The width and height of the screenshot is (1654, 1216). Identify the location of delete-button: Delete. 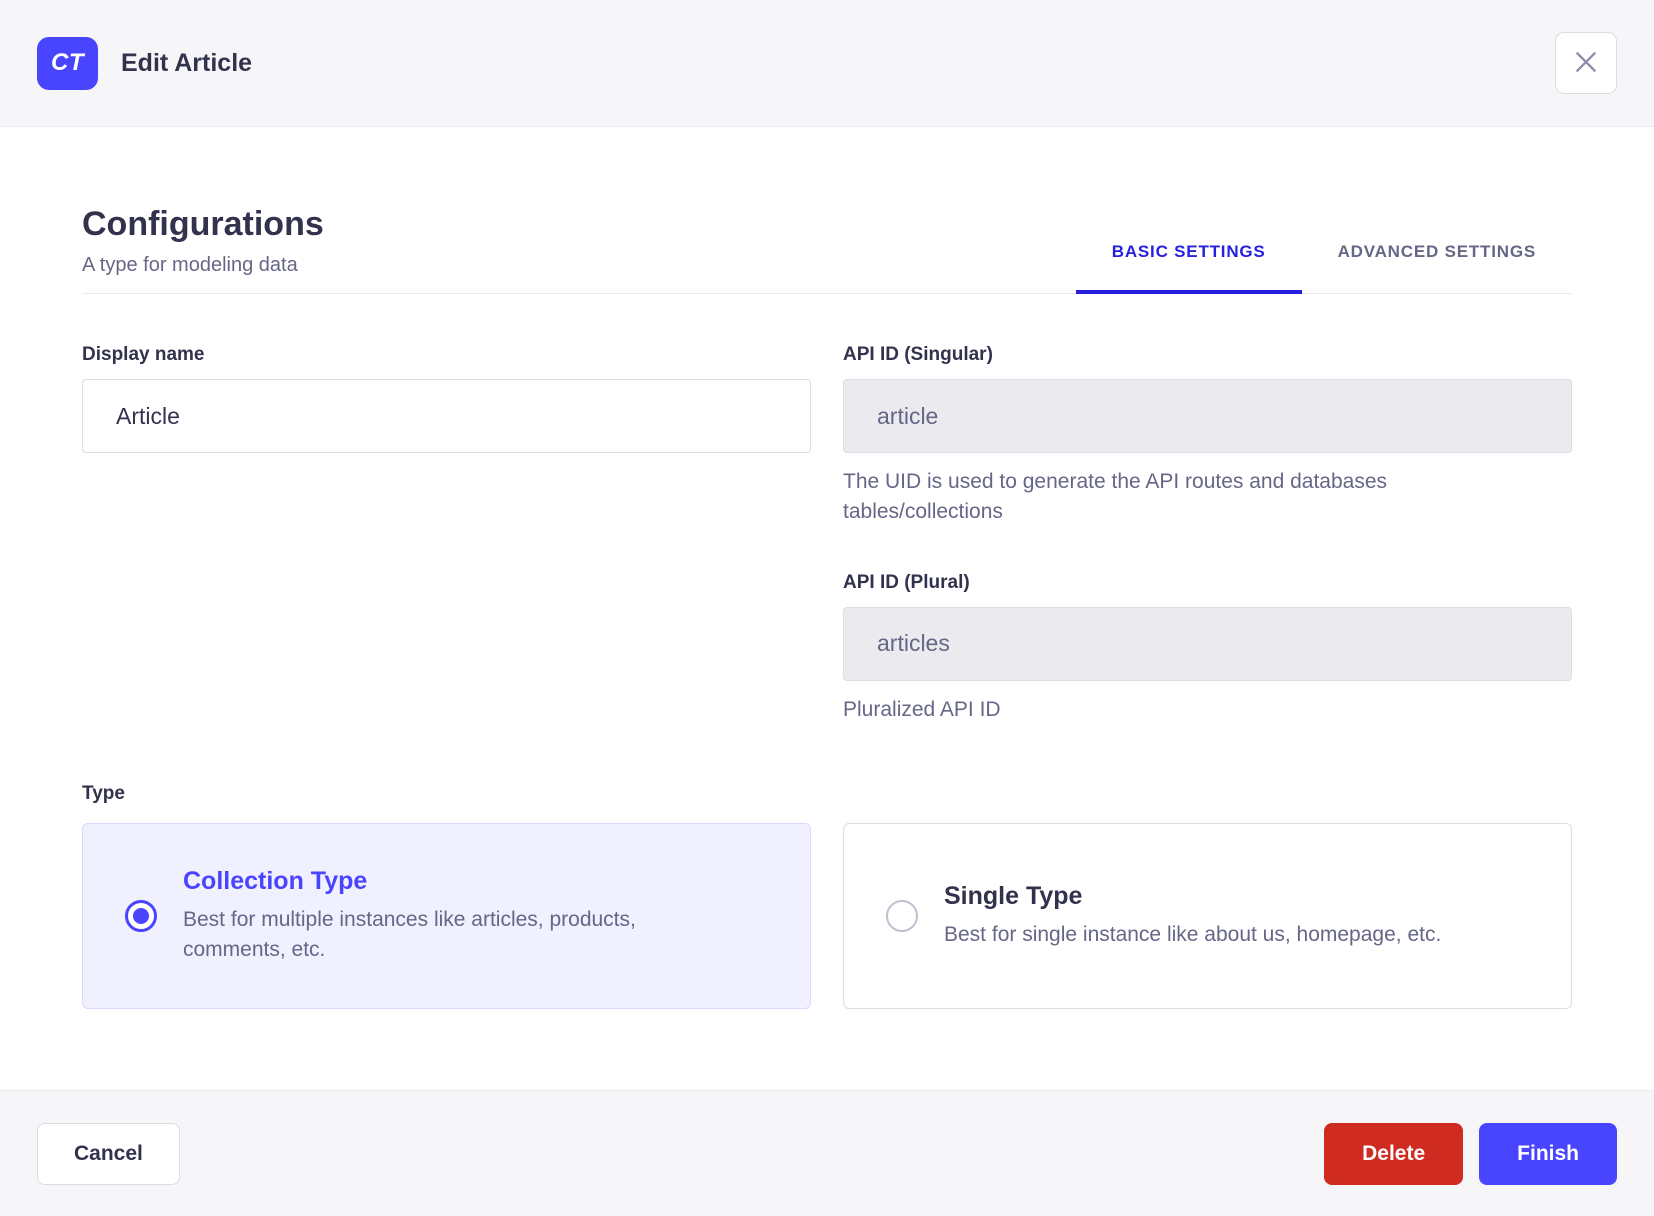
(1394, 1153).